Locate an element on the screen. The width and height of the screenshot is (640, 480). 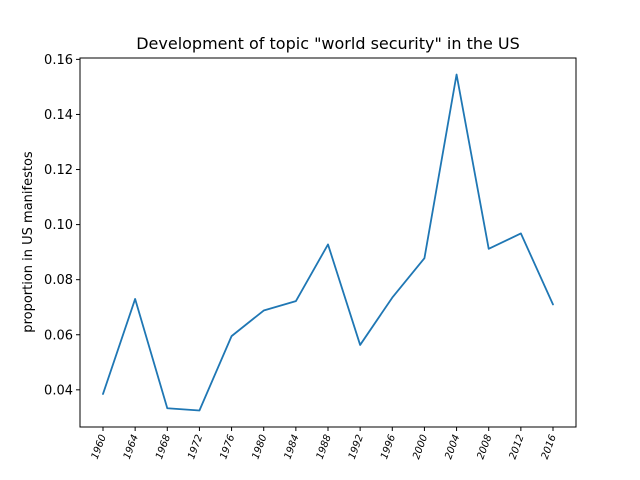
y-tick-label: 0.12 is located at coordinates (58, 170).